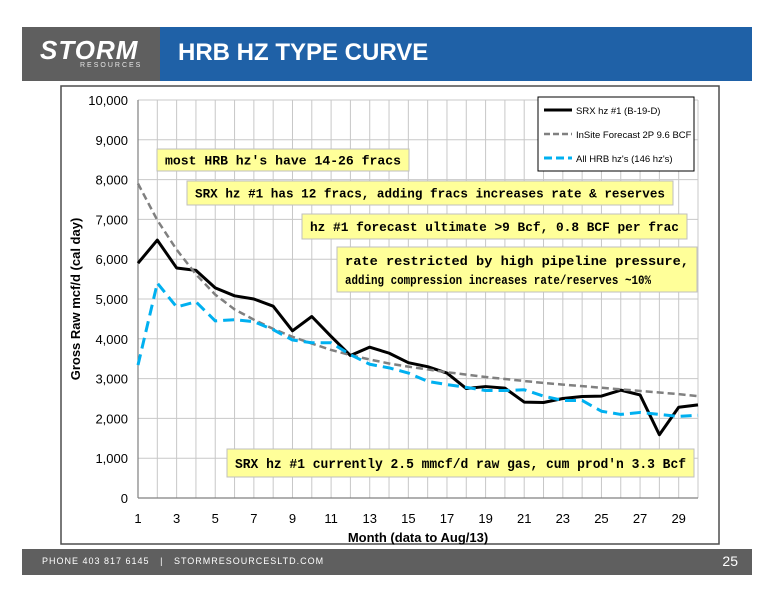 The image size is (776, 600). Describe the element at coordinates (601, 518) in the screenshot. I see `x-tick-label: 25` at that location.